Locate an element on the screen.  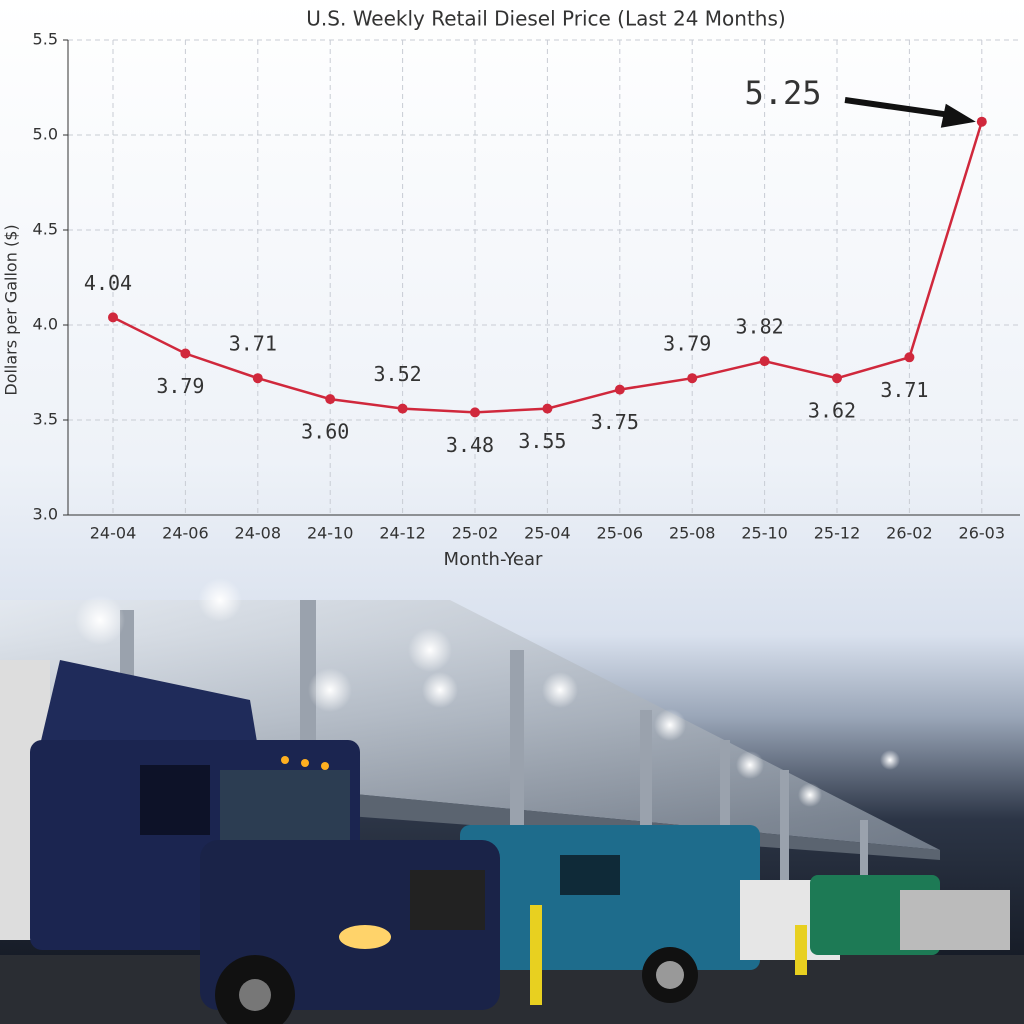
small-trucks is located at coordinates (735, 915).